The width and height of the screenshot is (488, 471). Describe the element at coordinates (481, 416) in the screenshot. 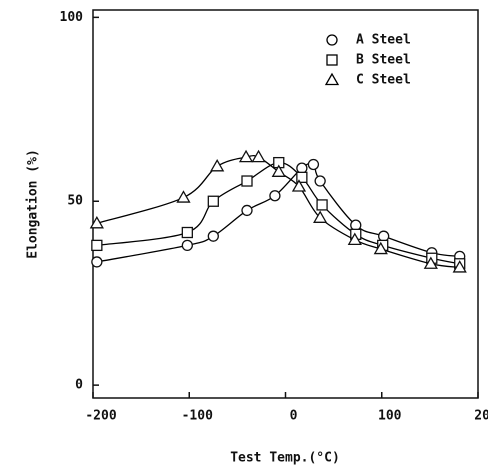

I see `x-tick-label: 200` at that location.